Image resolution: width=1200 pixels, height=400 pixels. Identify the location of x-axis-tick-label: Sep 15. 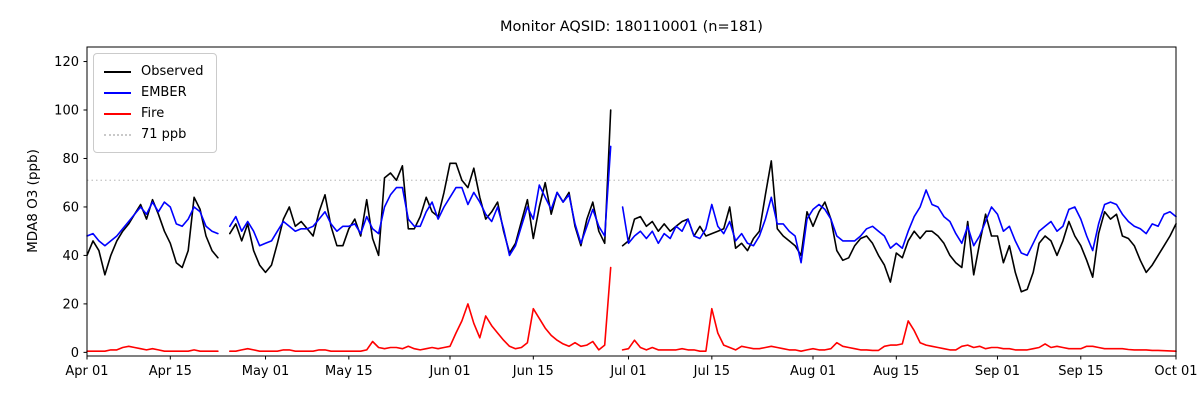
(1080, 371).